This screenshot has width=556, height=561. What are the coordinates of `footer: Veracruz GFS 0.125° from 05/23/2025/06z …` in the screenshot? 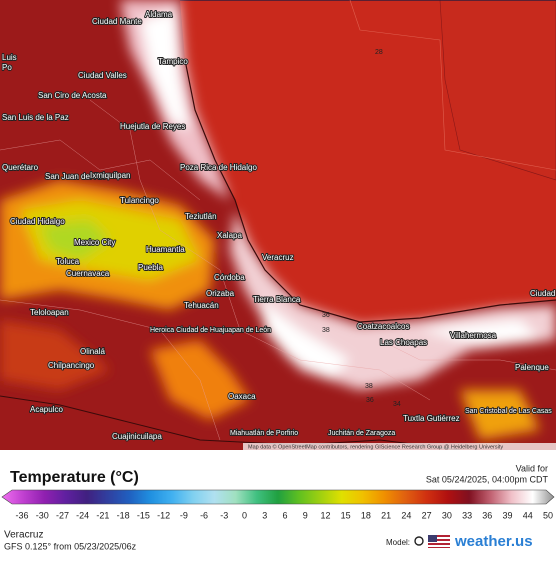 It's located at (268, 541).